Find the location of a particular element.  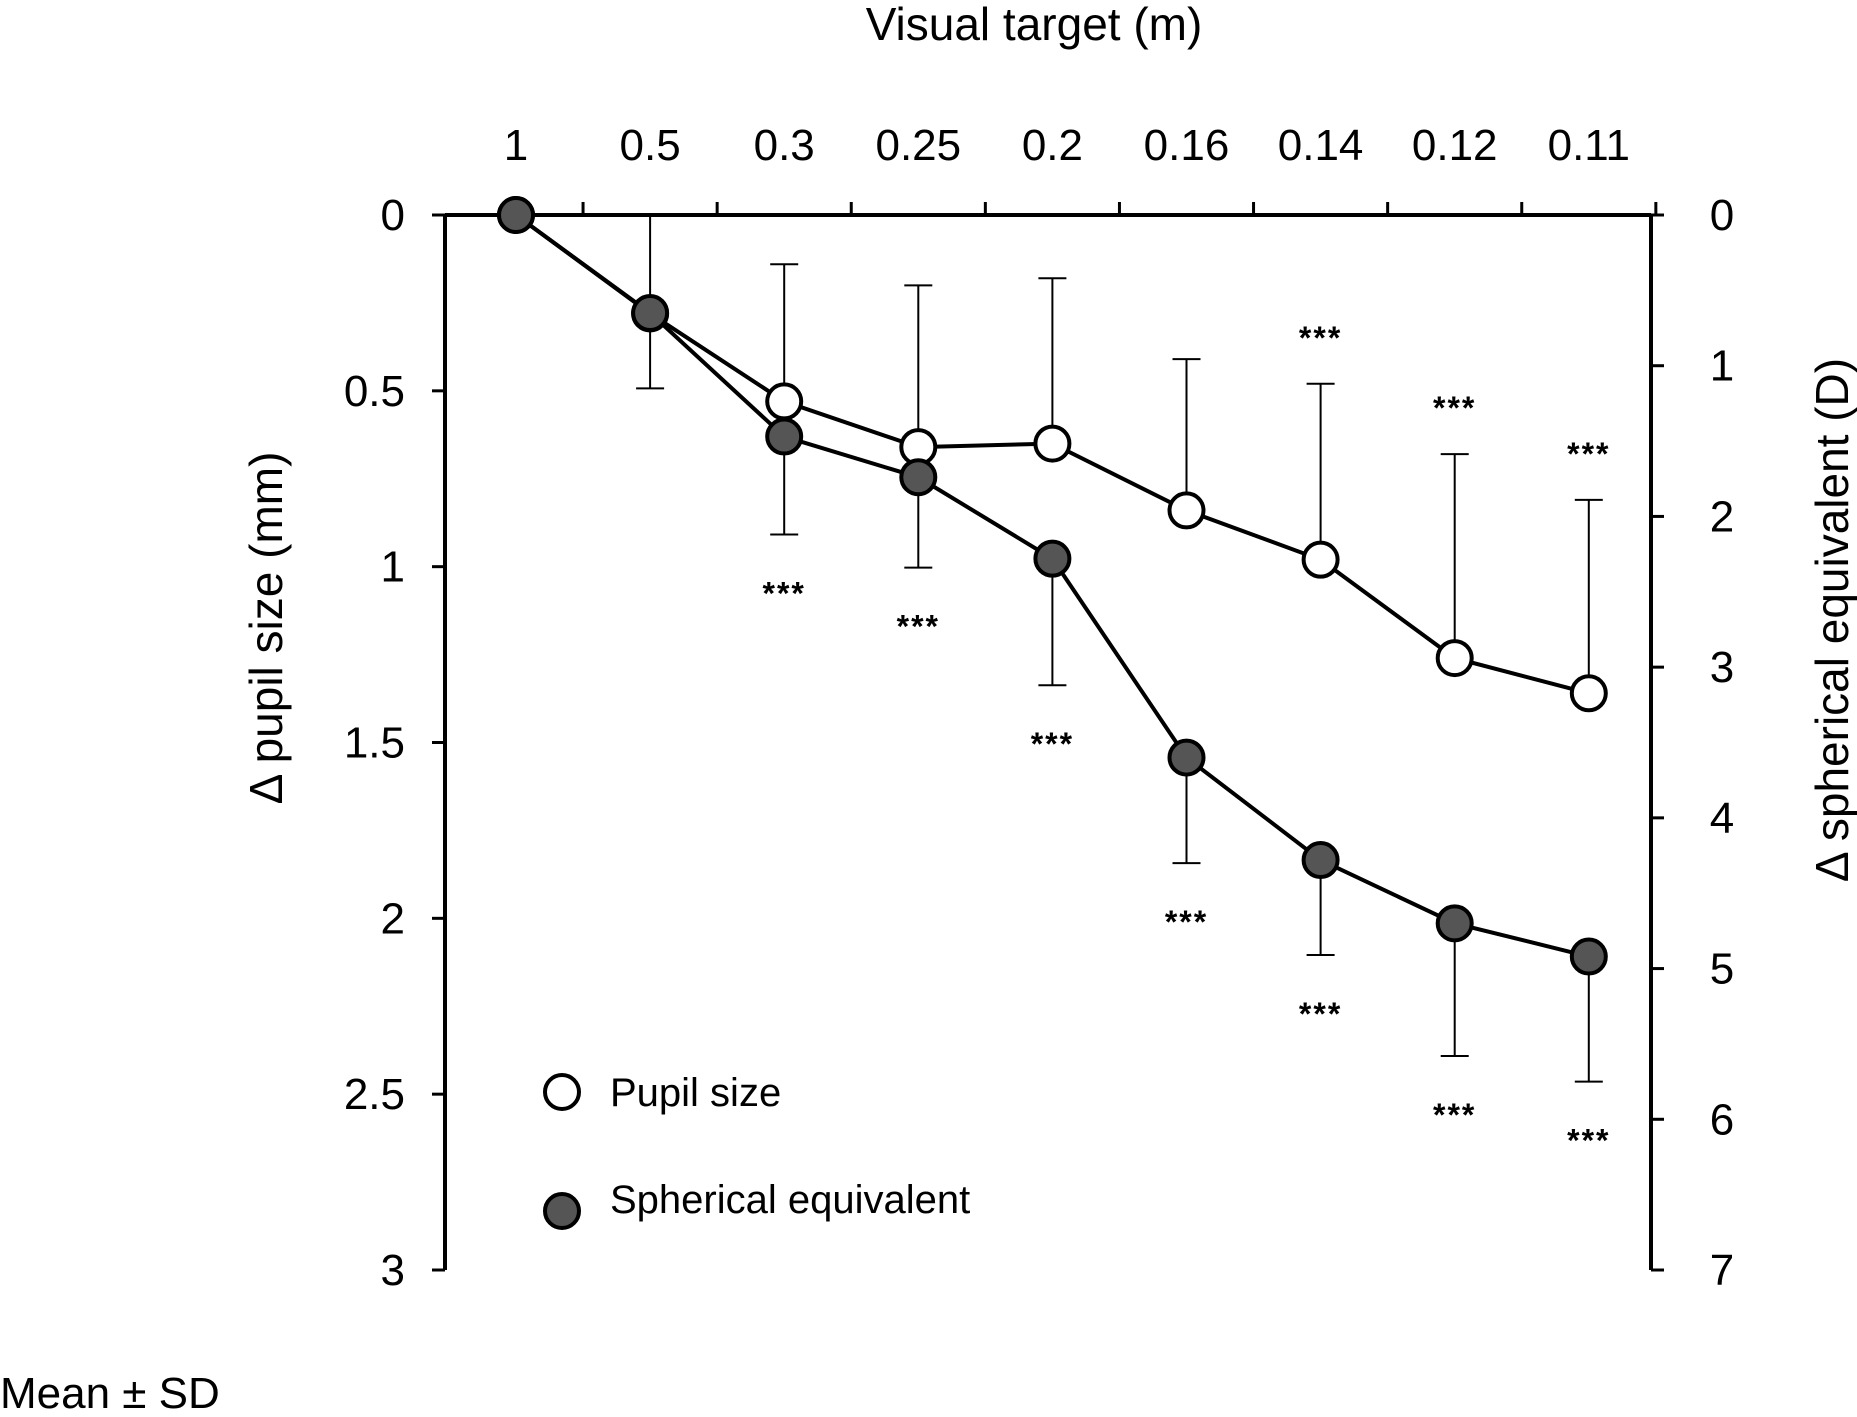

right-tick-label: 7 is located at coordinates (1722, 1270).